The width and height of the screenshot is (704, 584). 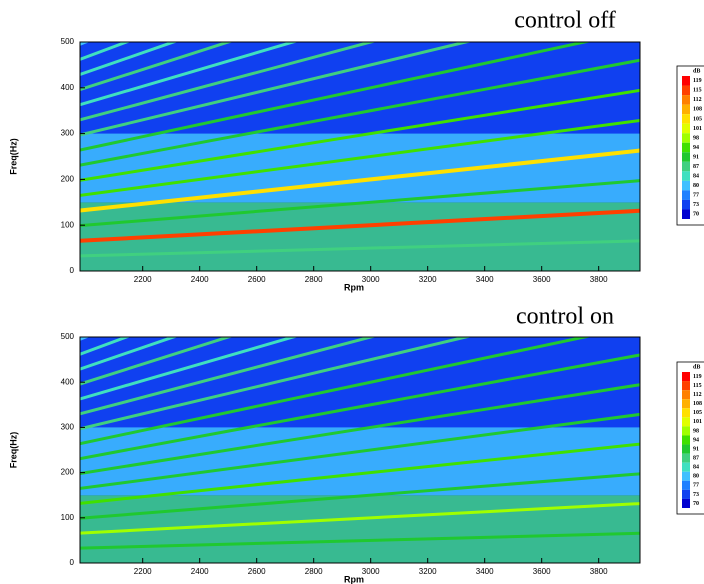 What do you see at coordinates (565, 21) in the screenshot?
I see `chart-title: control off` at bounding box center [565, 21].